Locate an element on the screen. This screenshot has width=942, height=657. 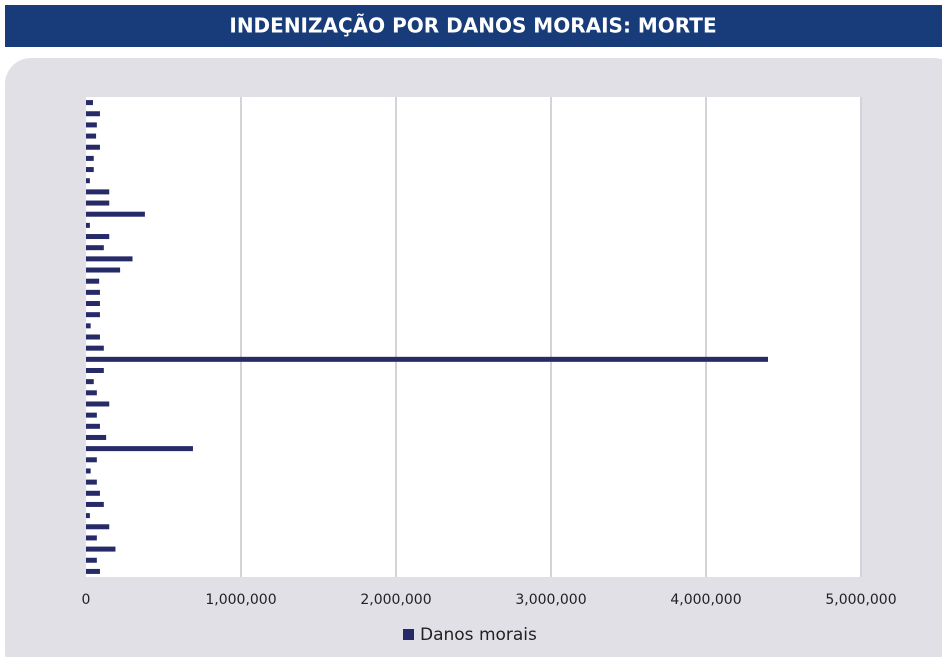
chart-title: INDENIZAÇÃO POR DANOS MORAIS: MORTE is located at coordinates (472, 26).